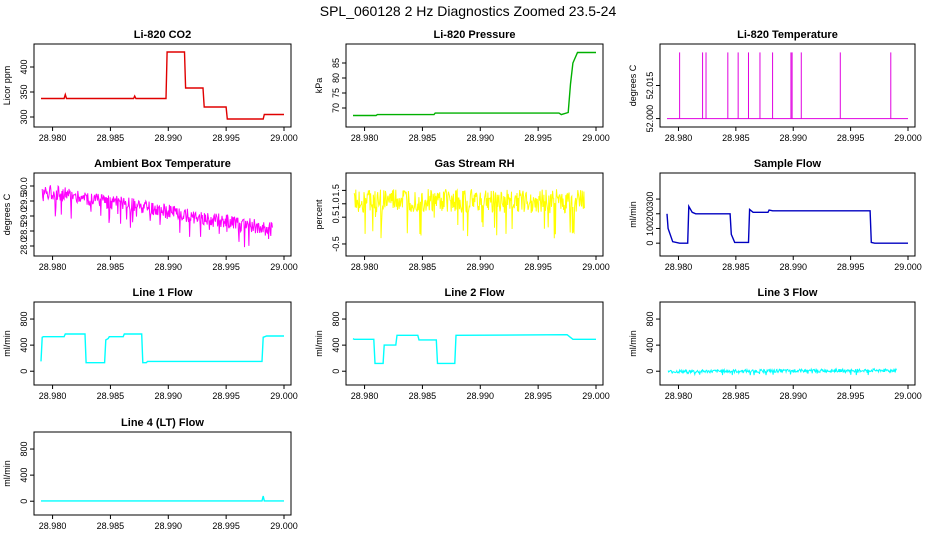 The height and width of the screenshot is (540, 936). Describe the element at coordinates (336, 63) in the screenshot. I see `y-tick-label: 85` at that location.